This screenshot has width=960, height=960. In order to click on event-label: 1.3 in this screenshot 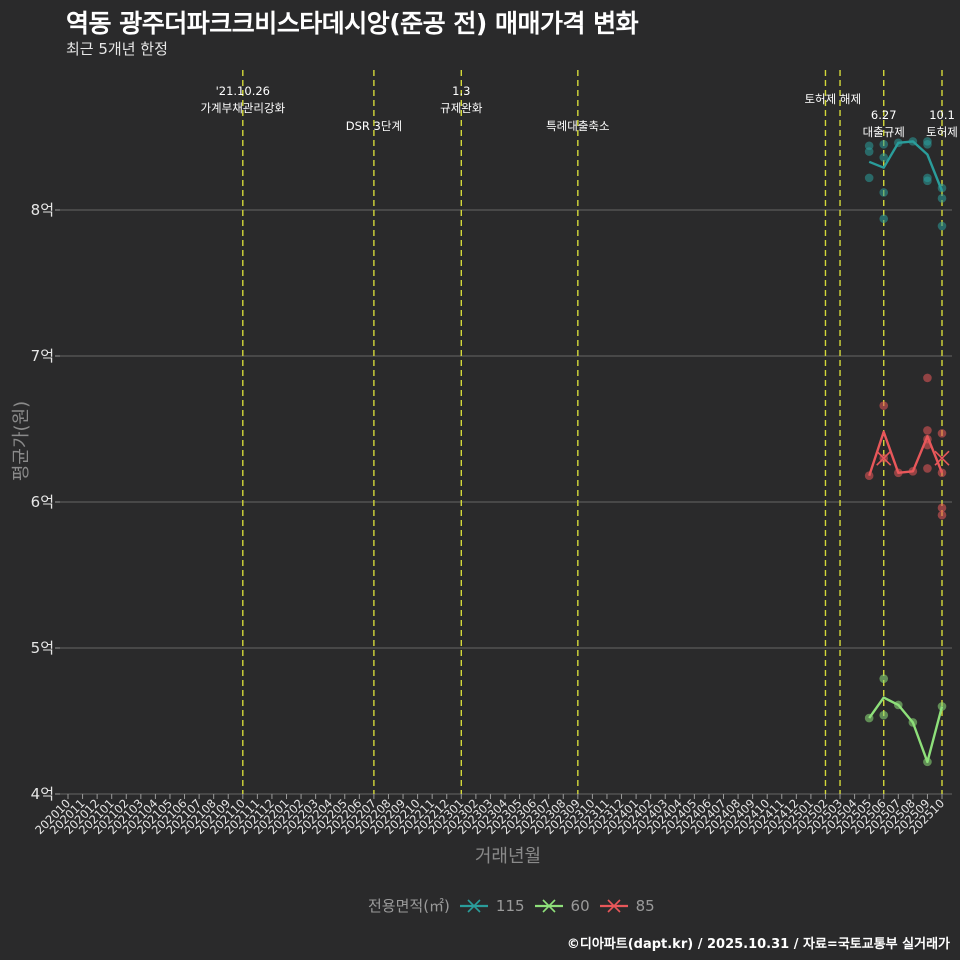, I will do `click(461, 91)`.